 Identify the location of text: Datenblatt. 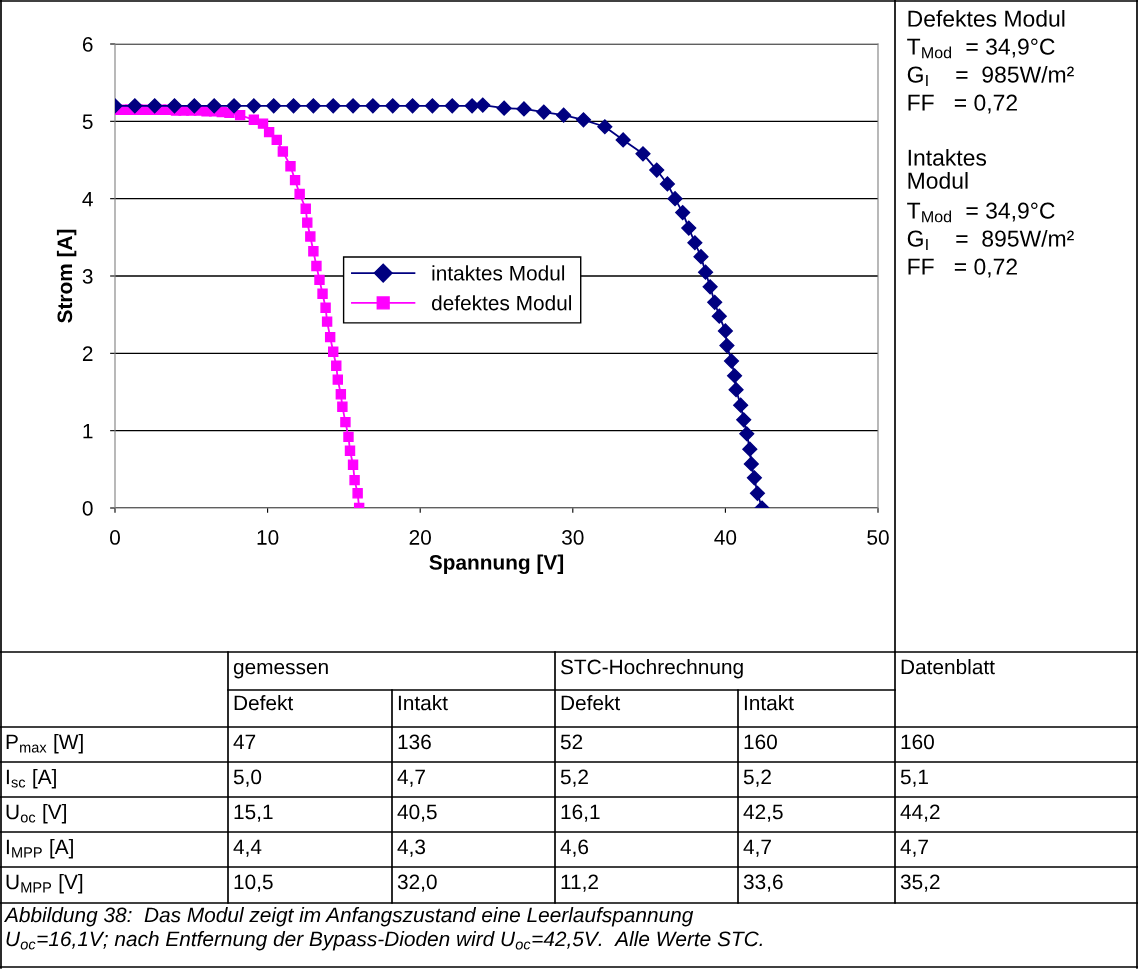
(948, 667).